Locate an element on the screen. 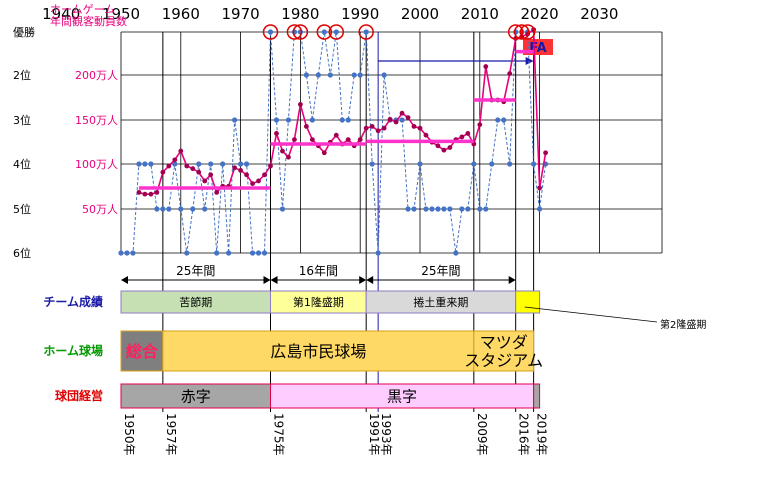 The image size is (766, 480). x-tick-label: 1940 is located at coordinates (61, 14).